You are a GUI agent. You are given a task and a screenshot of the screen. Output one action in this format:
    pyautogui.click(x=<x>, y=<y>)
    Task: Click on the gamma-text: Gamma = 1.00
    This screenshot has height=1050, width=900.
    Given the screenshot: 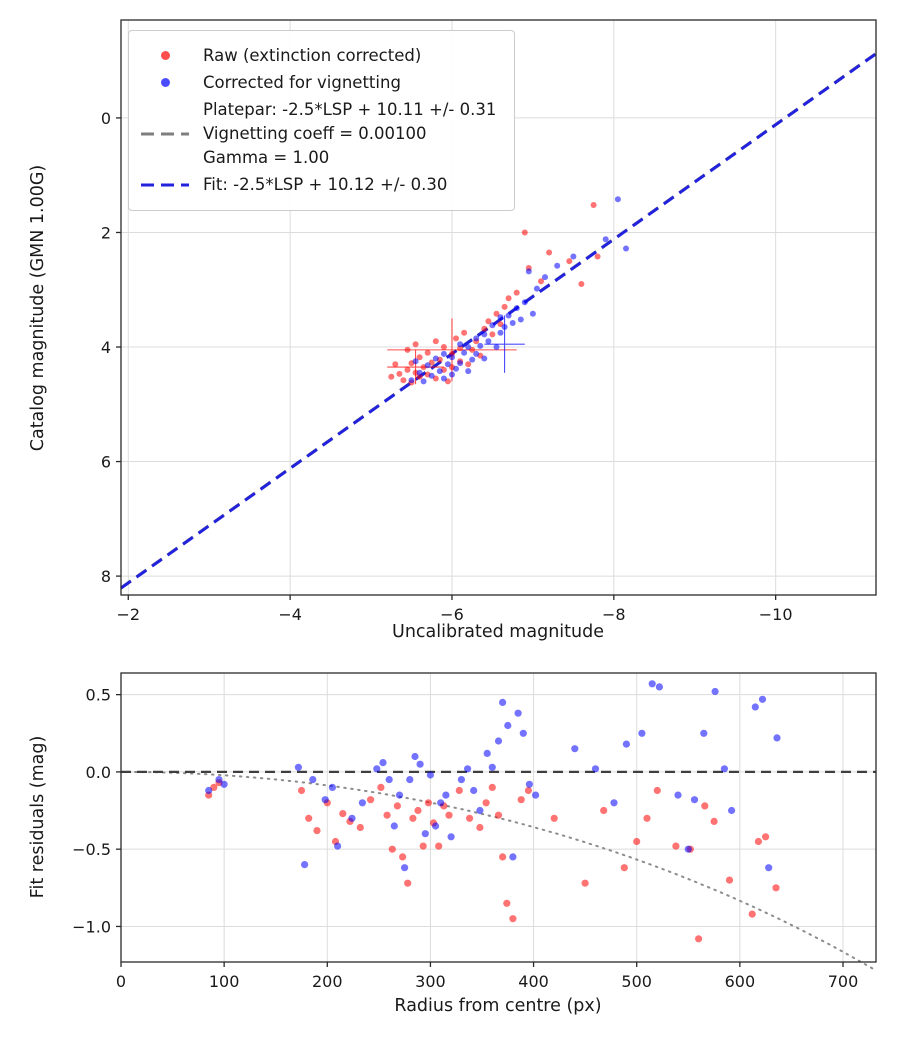 What is the action you would take?
    pyautogui.click(x=266, y=157)
    